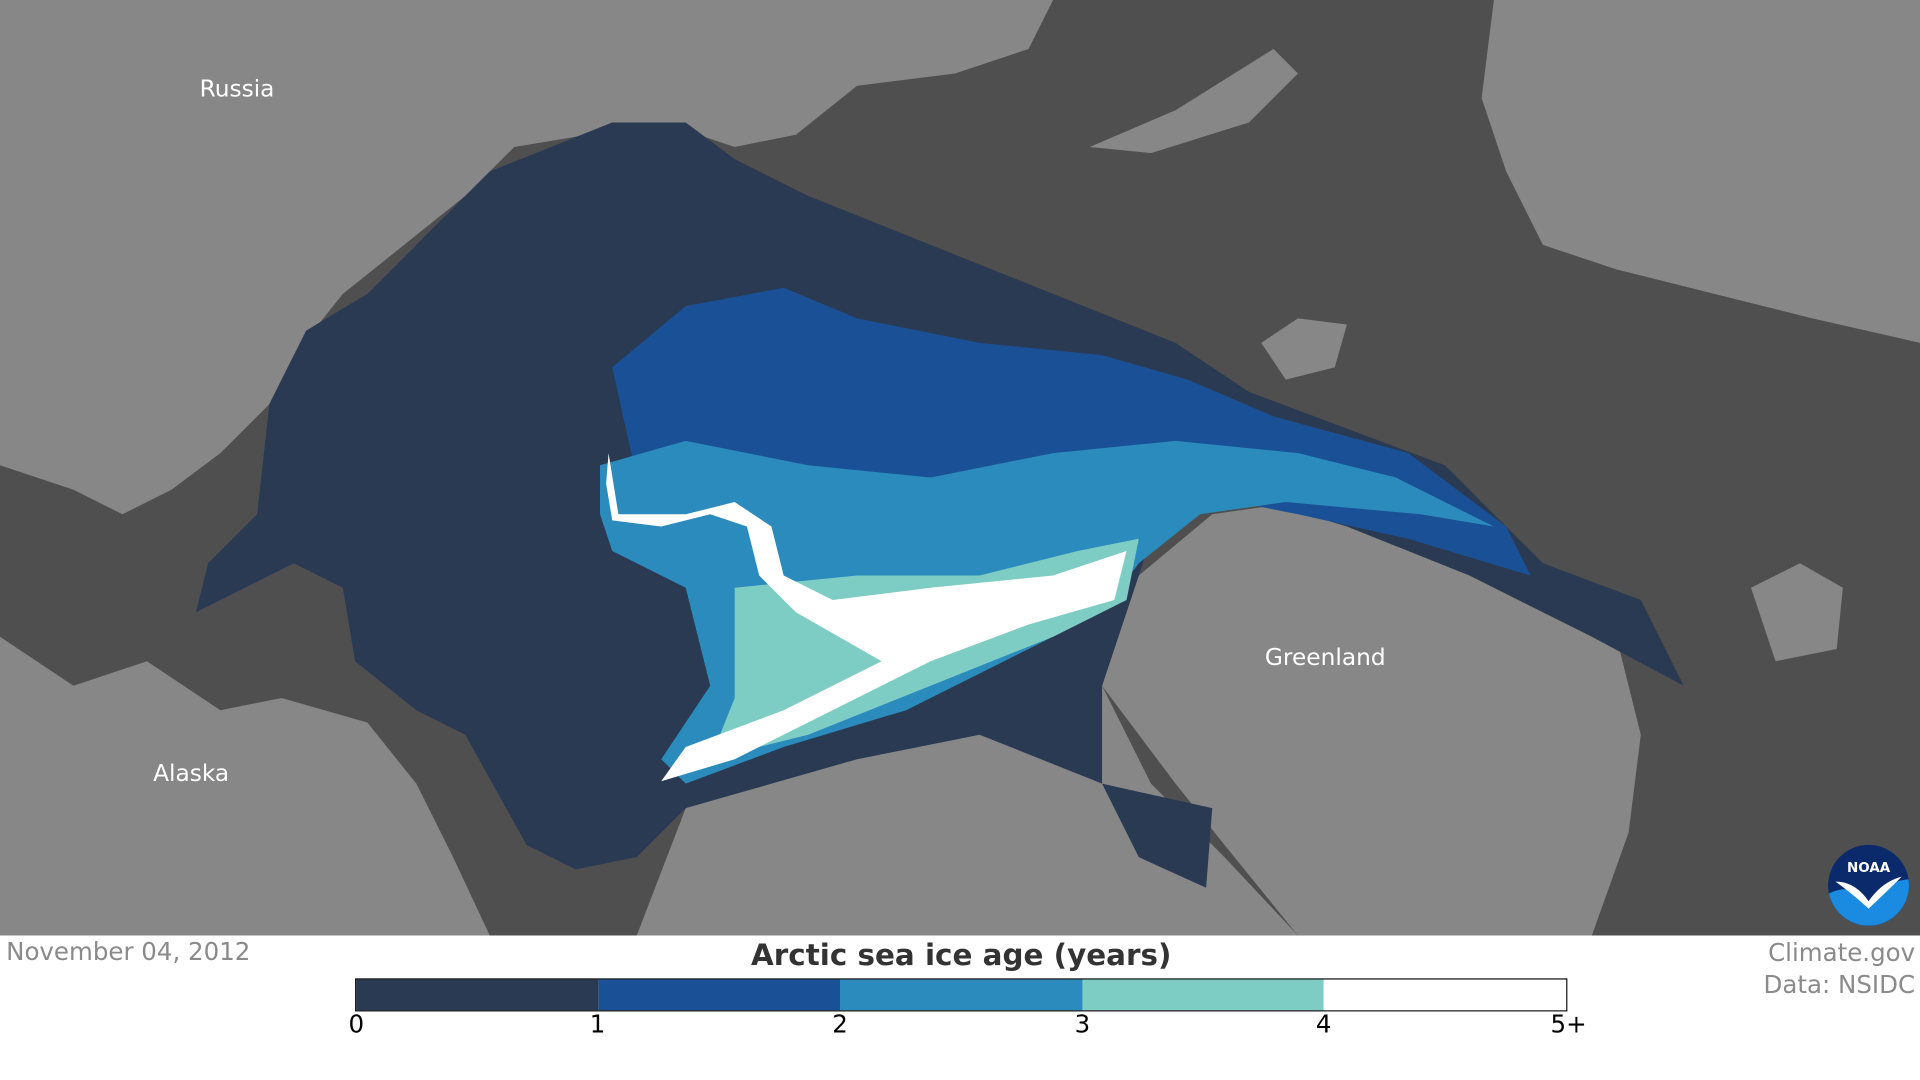 The image size is (1920, 1080). I want to click on credit-label: Climate.gov, so click(1842, 952).